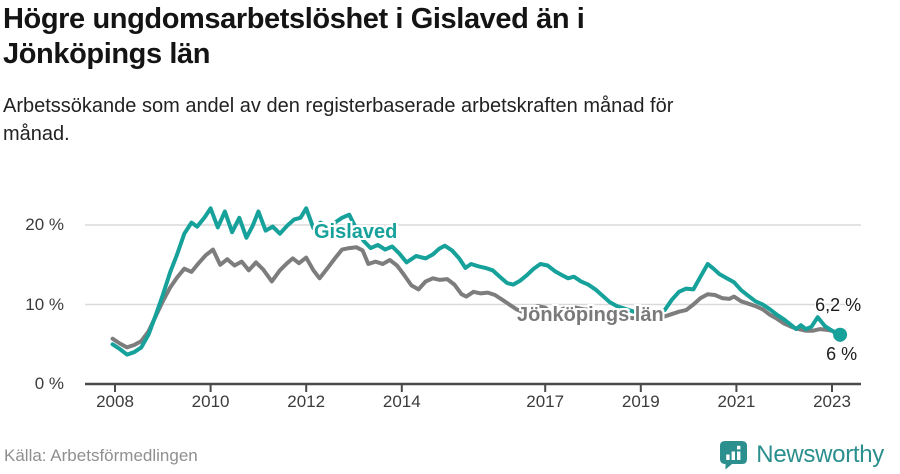 This screenshot has width=900, height=474. What do you see at coordinates (210, 401) in the screenshot?
I see `x-axis-label-2010: 2010` at bounding box center [210, 401].